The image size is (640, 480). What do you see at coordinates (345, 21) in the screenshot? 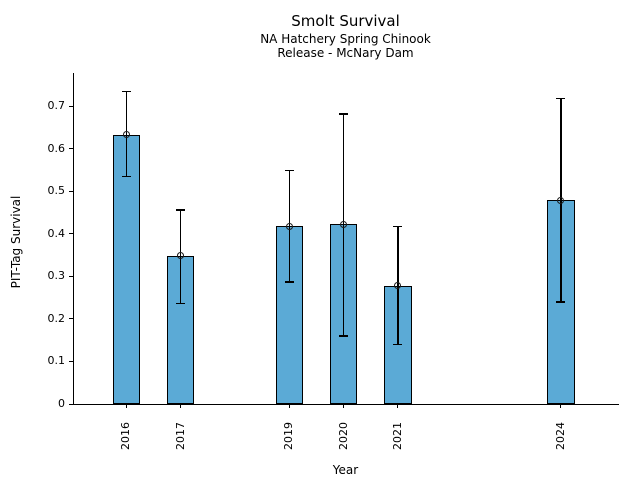
I see `chart-title: Smolt Survival` at bounding box center [345, 21].